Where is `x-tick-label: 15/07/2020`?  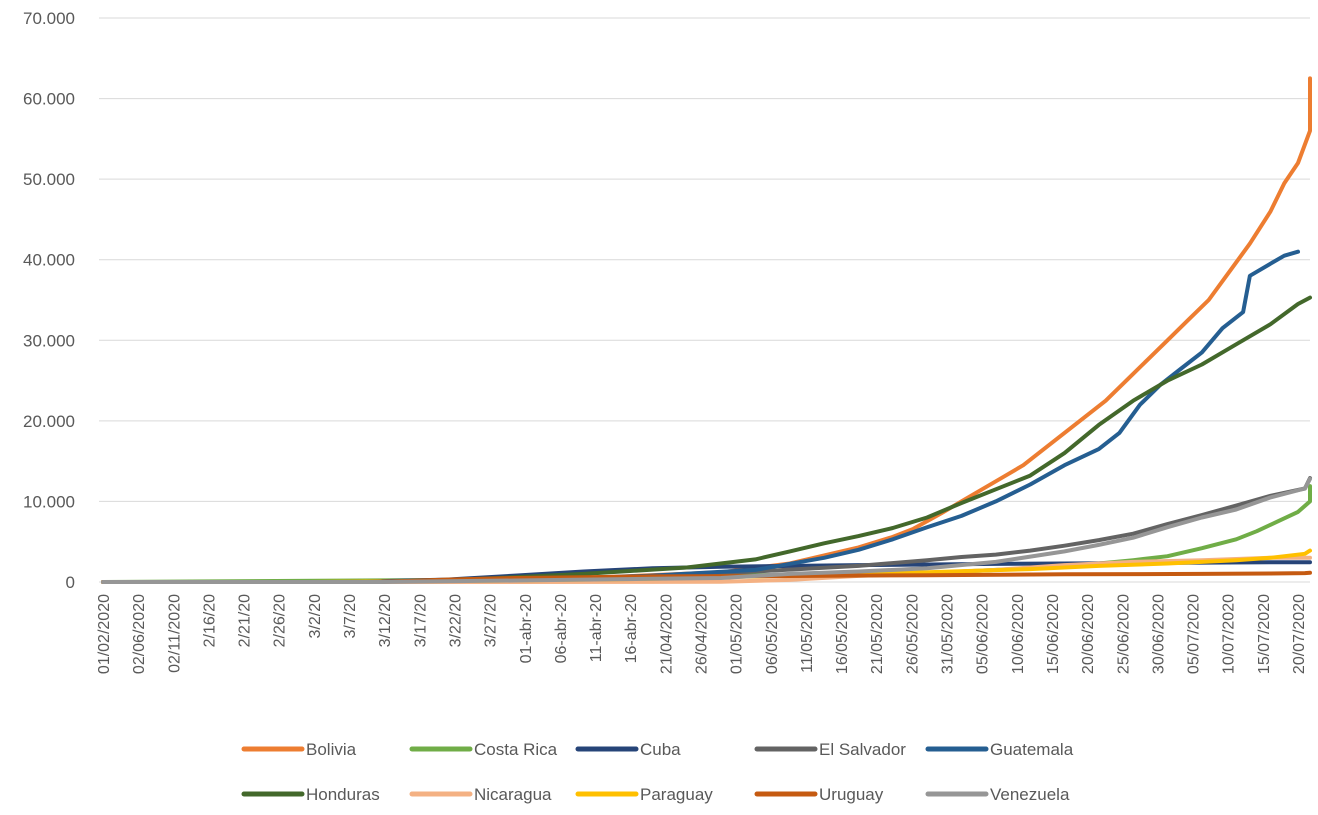
x-tick-label: 15/07/2020 is located at coordinates (1264, 634).